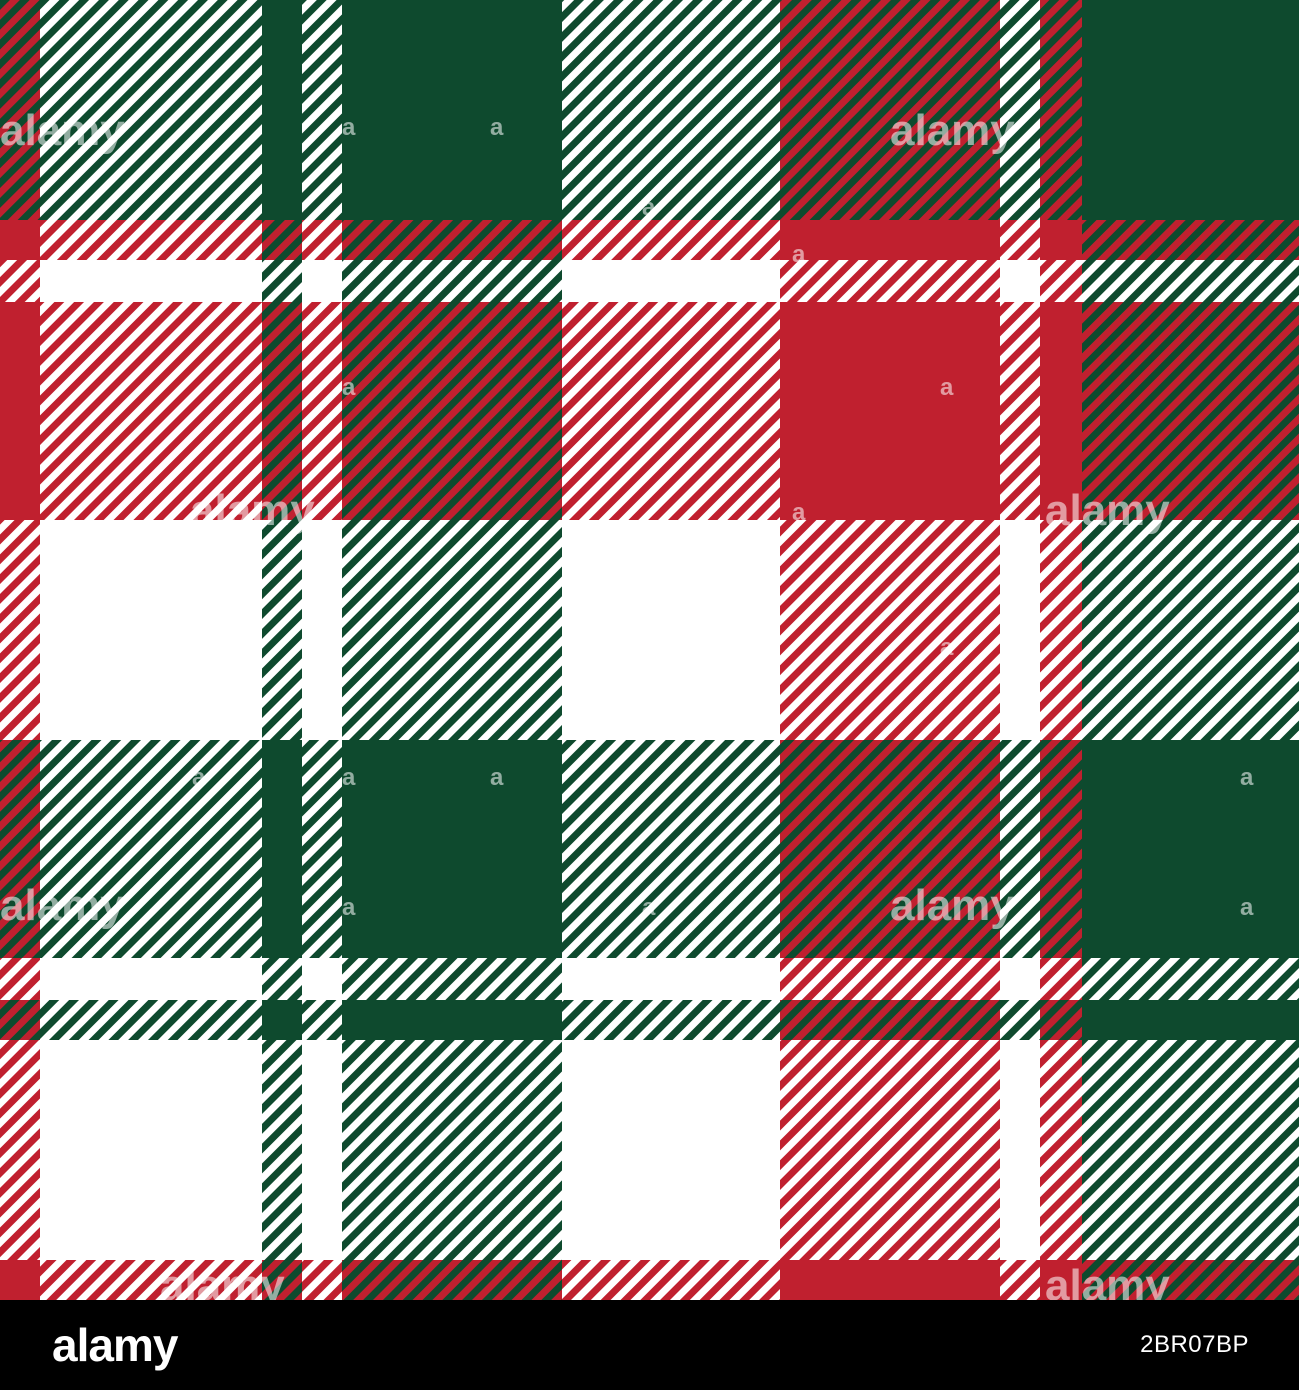  I want to click on footer-bar: alamy 2BR07BP, so click(649, 1345).